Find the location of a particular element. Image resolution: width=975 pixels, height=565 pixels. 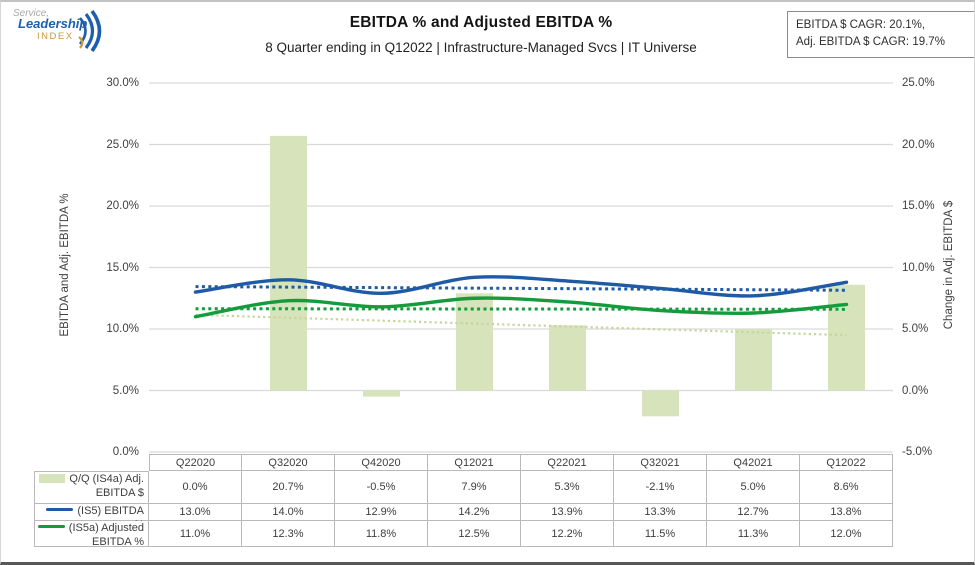

table-cell: 13.8% is located at coordinates (846, 512).